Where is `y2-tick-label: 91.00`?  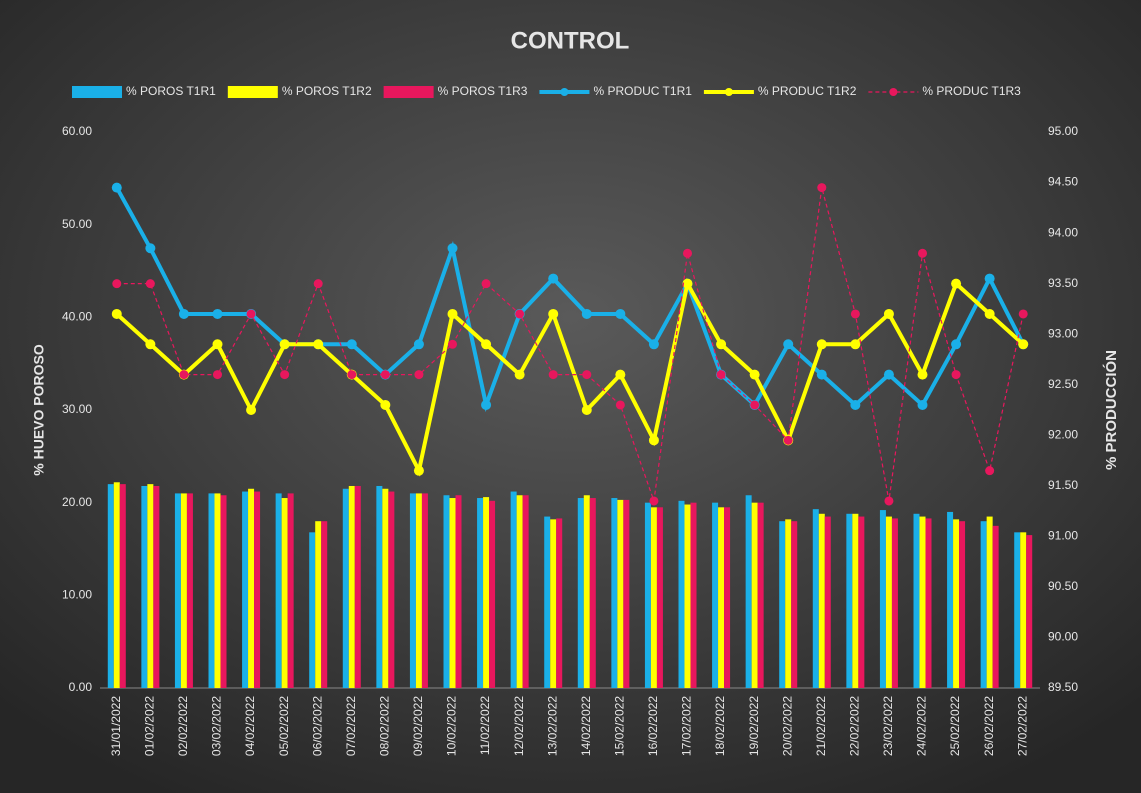
y2-tick-label: 91.00 is located at coordinates (1063, 536).